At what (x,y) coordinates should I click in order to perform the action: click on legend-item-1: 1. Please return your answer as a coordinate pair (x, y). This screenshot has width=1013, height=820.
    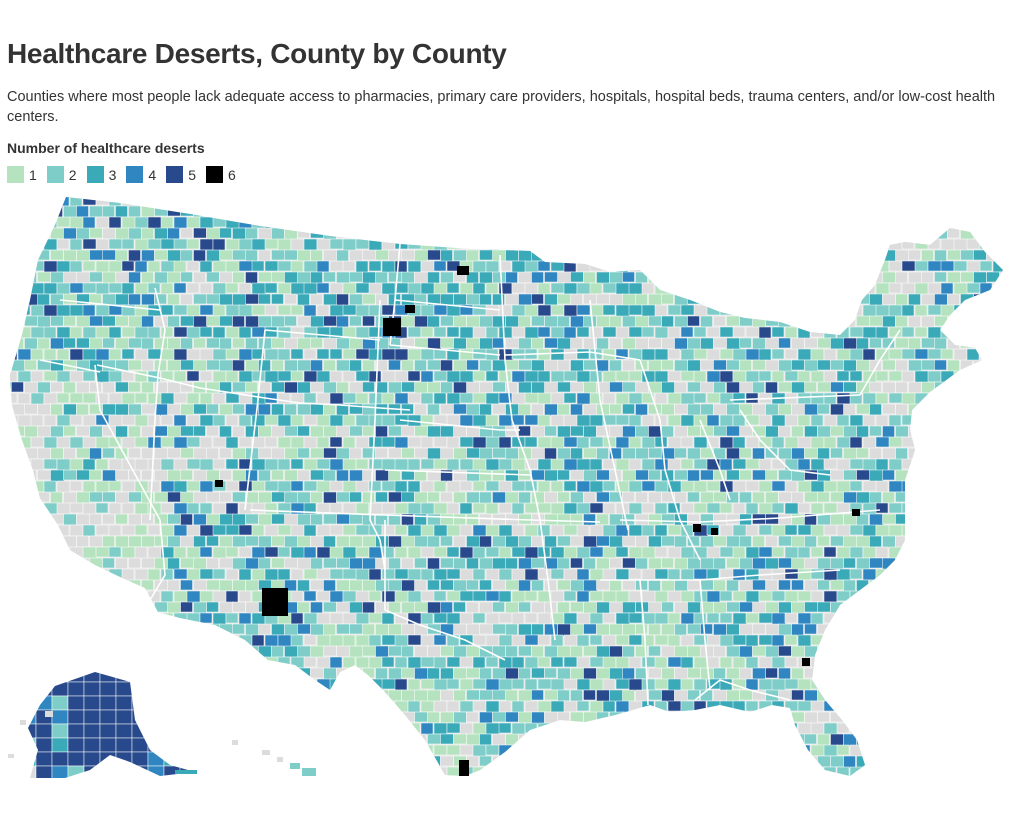
    Looking at the image, I should click on (22, 174).